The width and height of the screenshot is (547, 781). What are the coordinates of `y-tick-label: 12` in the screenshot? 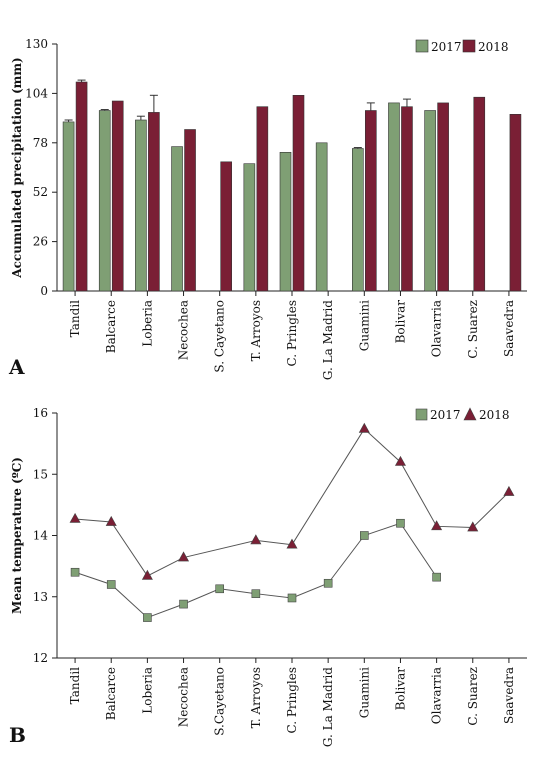 It's located at (40, 658).